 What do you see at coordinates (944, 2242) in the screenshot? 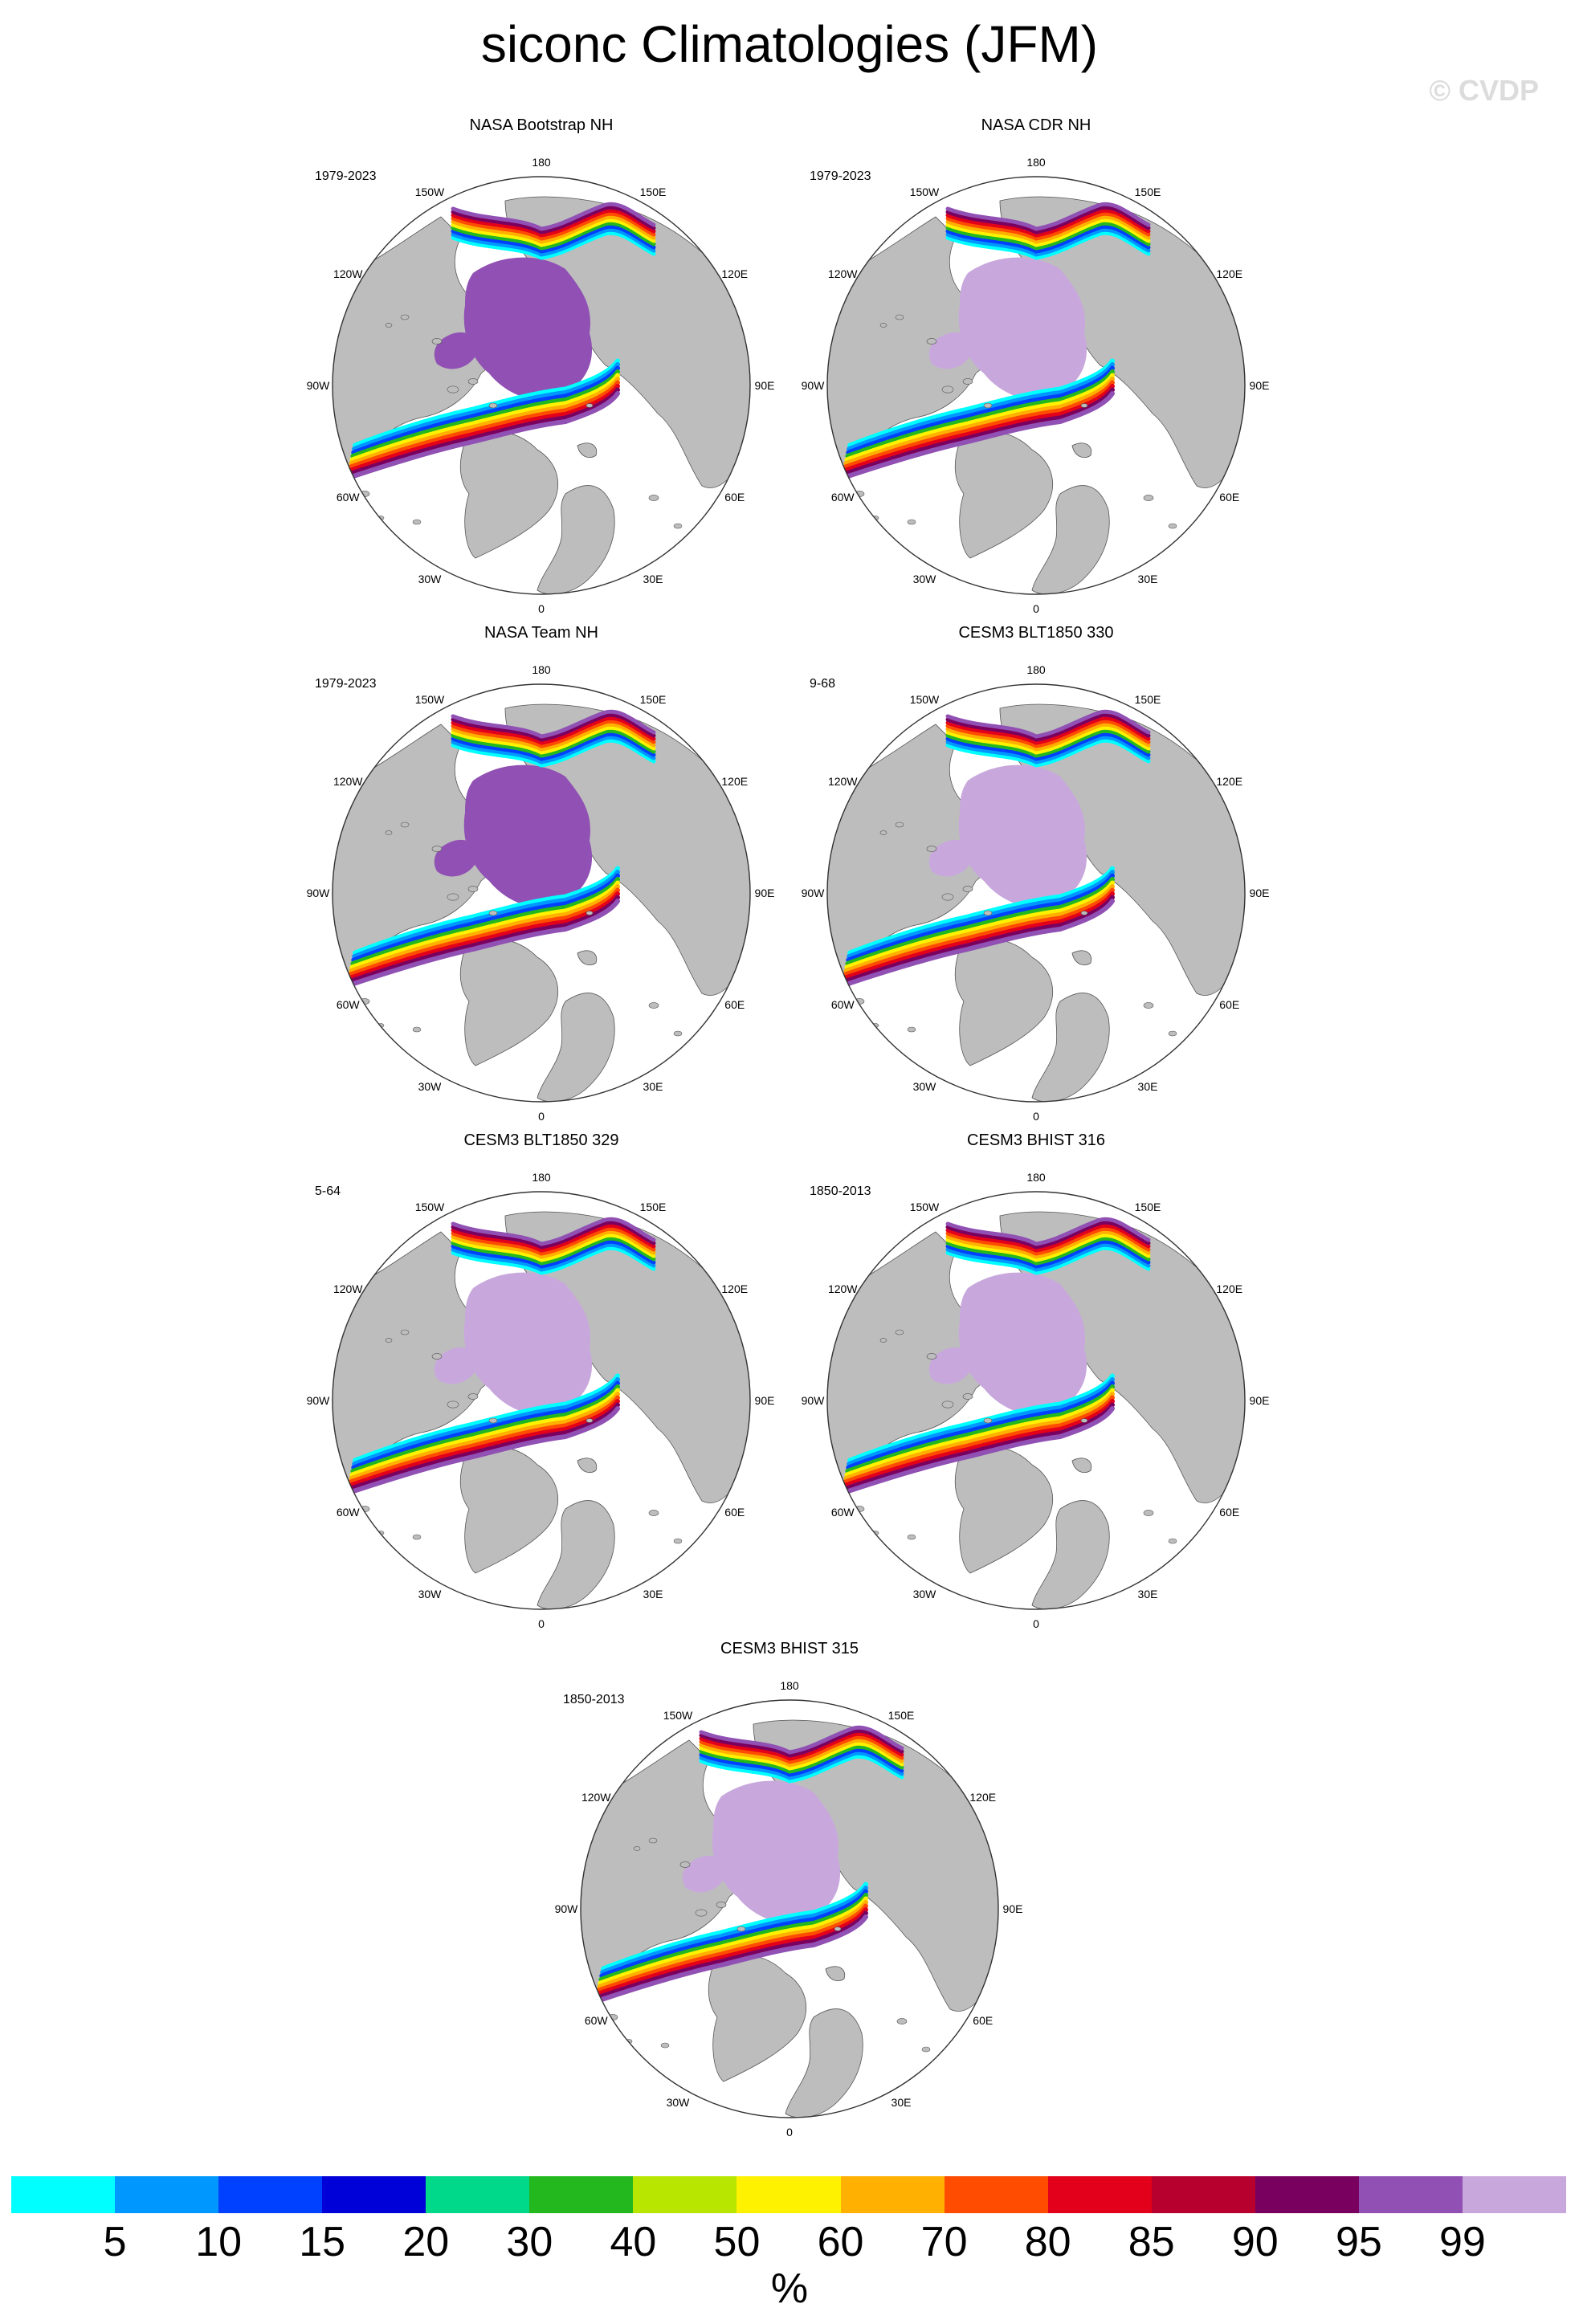
I see `colorbar-label: 70` at bounding box center [944, 2242].